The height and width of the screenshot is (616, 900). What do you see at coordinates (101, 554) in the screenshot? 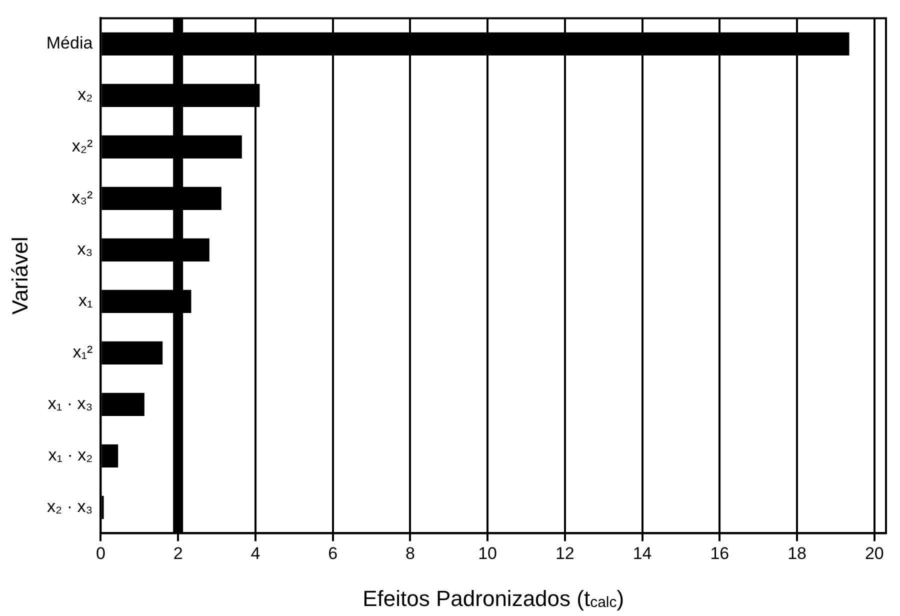
I see `x-tick-label: 0` at bounding box center [101, 554].